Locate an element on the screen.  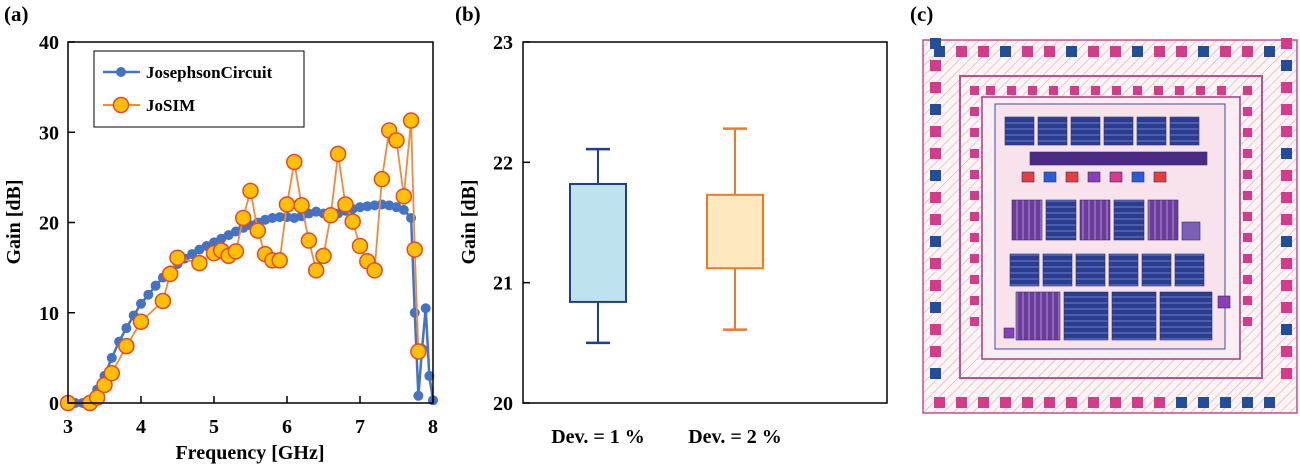
x-tick-label: 6 is located at coordinates (287, 427).